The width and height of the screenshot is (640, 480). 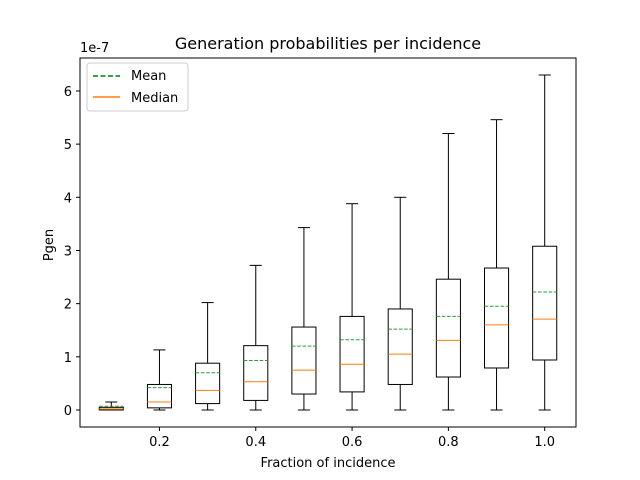 What do you see at coordinates (68, 145) in the screenshot?
I see `y-tick-label: 5` at bounding box center [68, 145].